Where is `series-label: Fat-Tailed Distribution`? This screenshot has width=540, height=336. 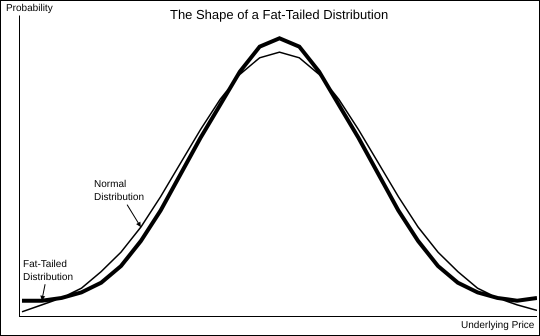
series-label: Fat-Tailed Distribution is located at coordinates (48, 271).